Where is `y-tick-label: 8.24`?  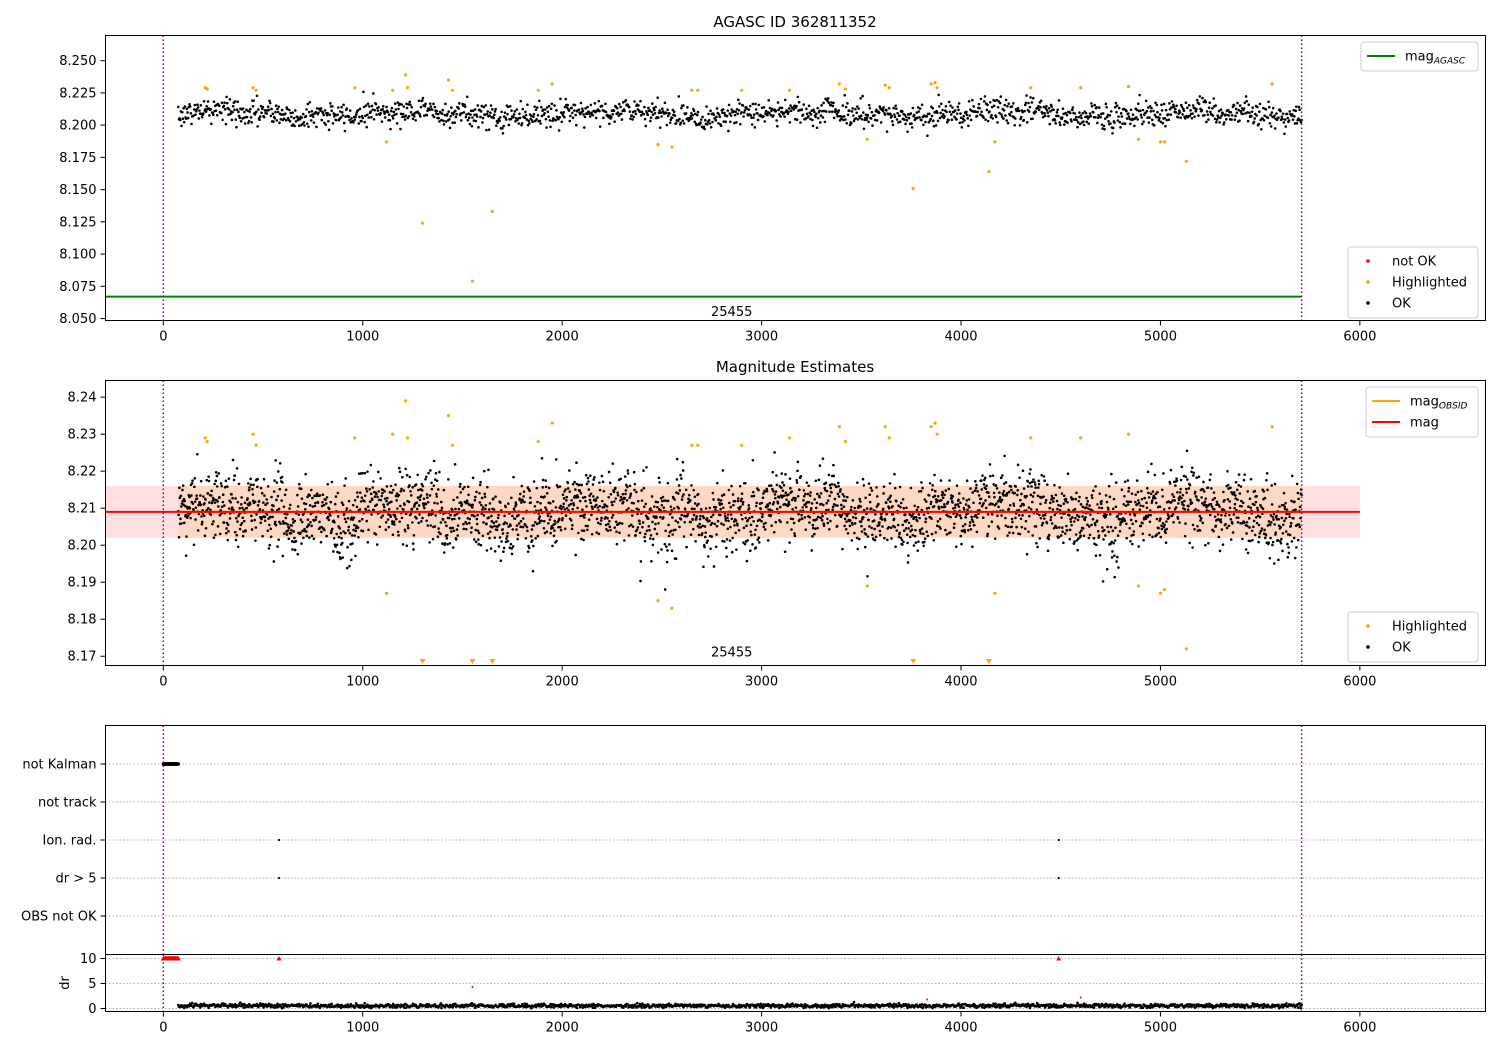
y-tick-label: 8.24 is located at coordinates (82, 398).